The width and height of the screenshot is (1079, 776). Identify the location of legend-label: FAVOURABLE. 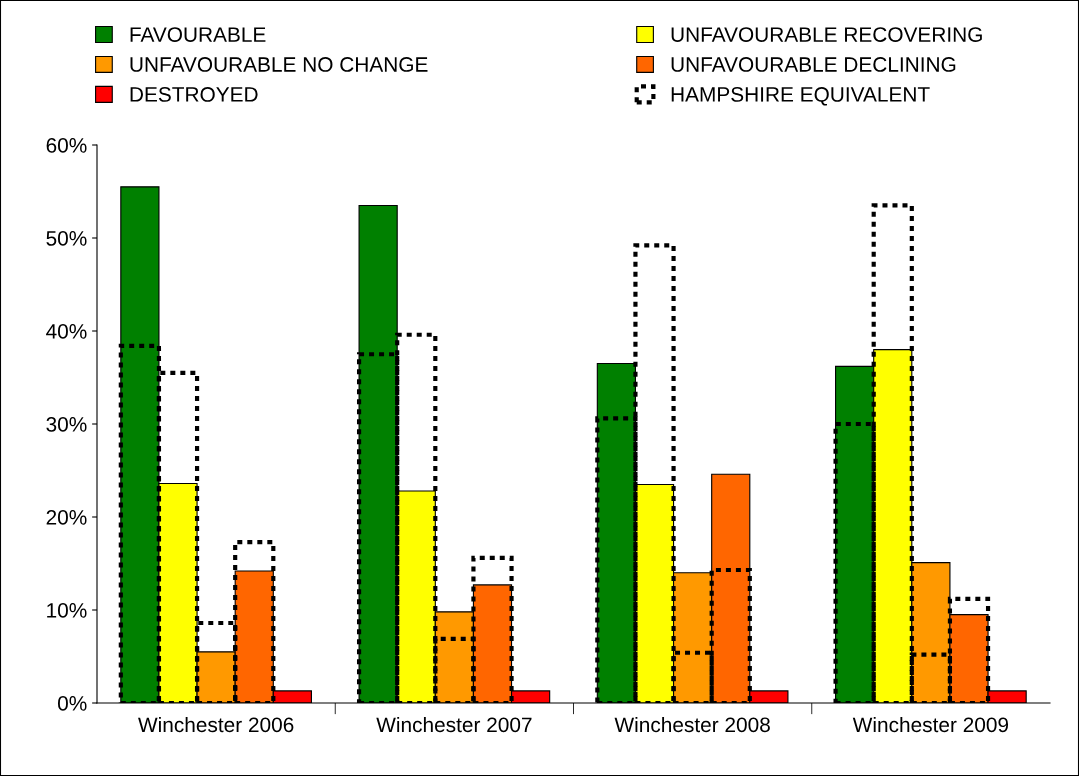
(198, 34).